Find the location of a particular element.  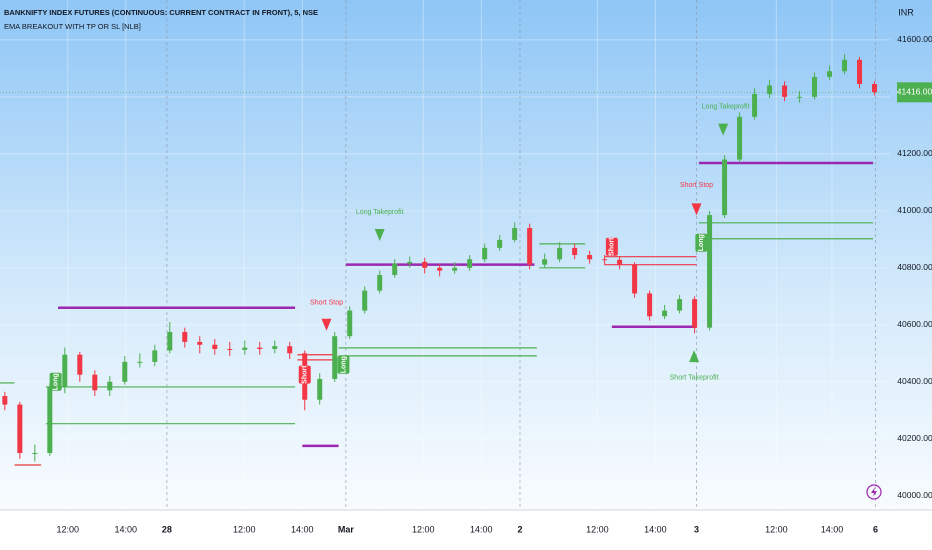

indicator-name: EMA BREAKOUT WITH TP OR SL [NLB] is located at coordinates (72, 26).